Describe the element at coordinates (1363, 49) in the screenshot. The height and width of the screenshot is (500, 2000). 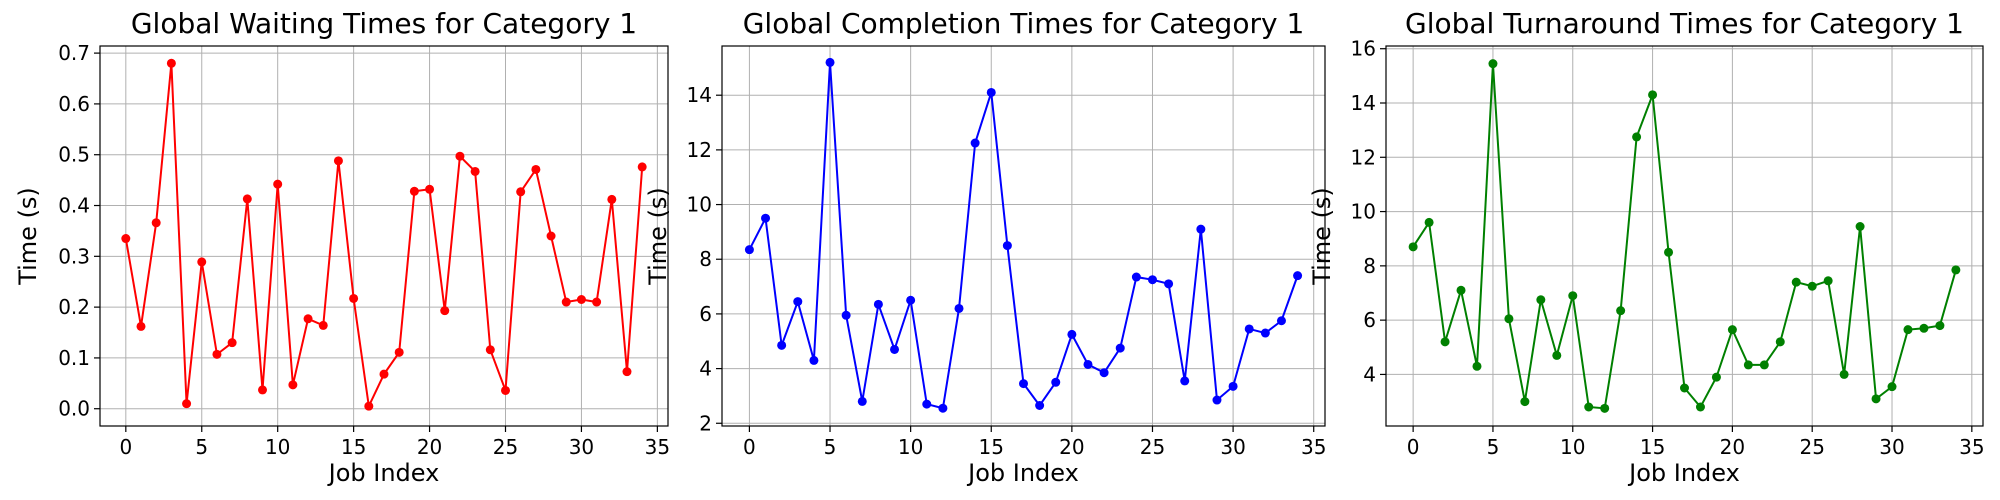
I see `y-tick-label: 16` at that location.